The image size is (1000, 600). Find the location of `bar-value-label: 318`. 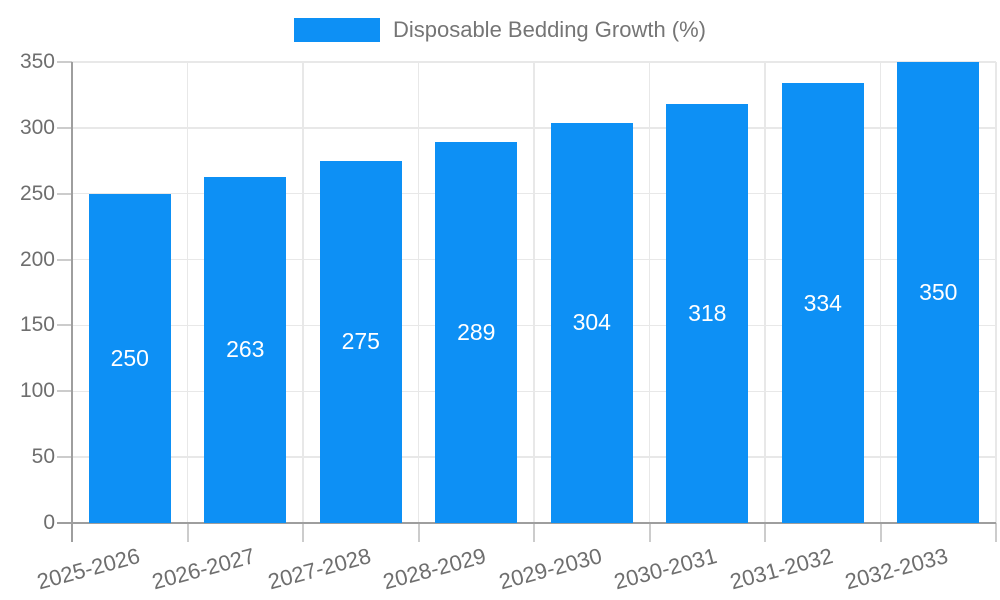

bar-value-label: 318 is located at coordinates (707, 313).